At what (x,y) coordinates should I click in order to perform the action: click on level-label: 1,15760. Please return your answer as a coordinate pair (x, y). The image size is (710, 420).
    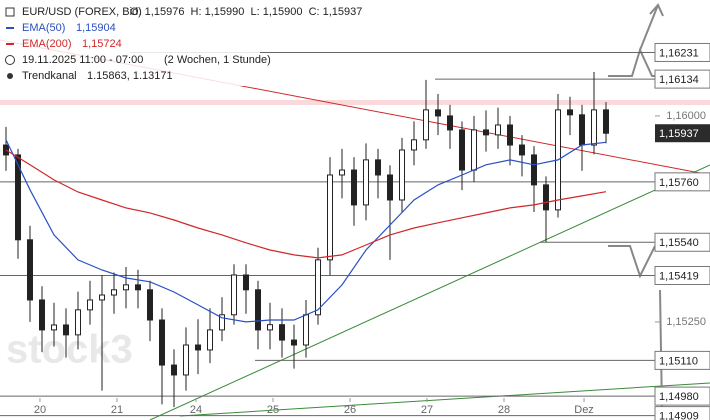
    Looking at the image, I should click on (679, 183).